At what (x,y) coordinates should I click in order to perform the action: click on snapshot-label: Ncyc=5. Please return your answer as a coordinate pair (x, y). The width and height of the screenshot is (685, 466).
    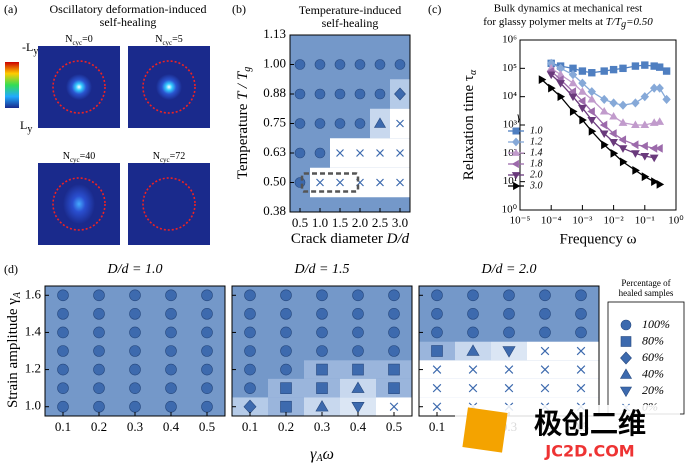
    Looking at the image, I should click on (169, 40).